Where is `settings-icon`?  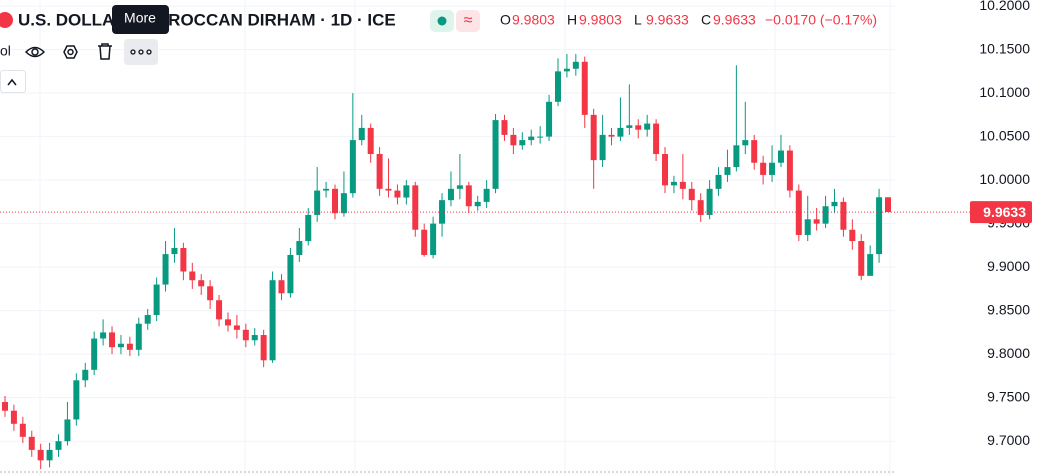 settings-icon is located at coordinates (70, 52).